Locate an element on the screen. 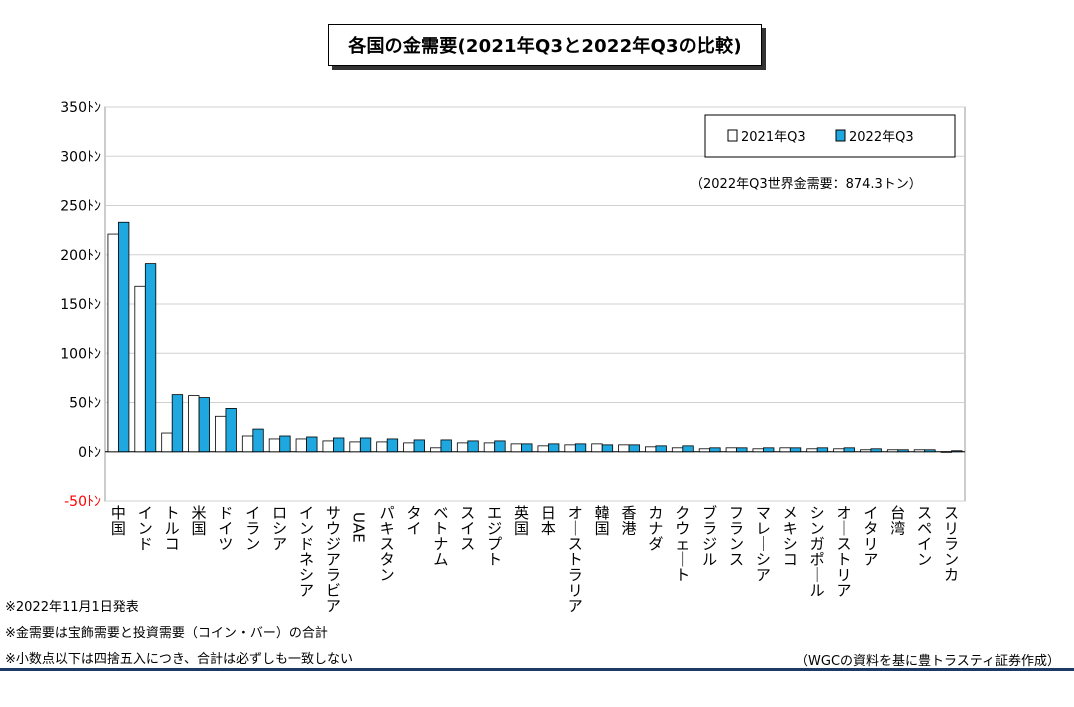 This screenshot has height=707, width=1074. x-tick-label: サウジアラビア is located at coordinates (333, 559).